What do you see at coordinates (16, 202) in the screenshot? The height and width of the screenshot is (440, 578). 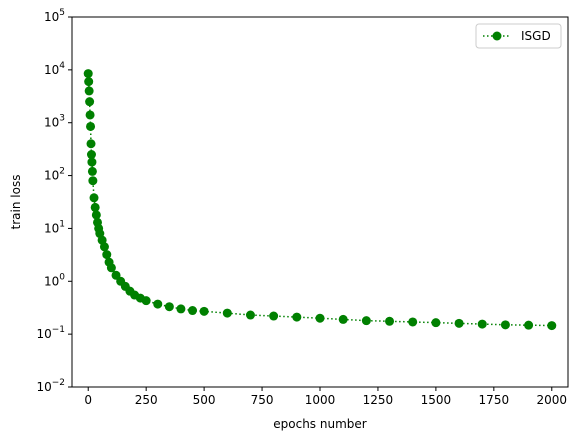 I see `y-axis-label: train loss` at bounding box center [16, 202].